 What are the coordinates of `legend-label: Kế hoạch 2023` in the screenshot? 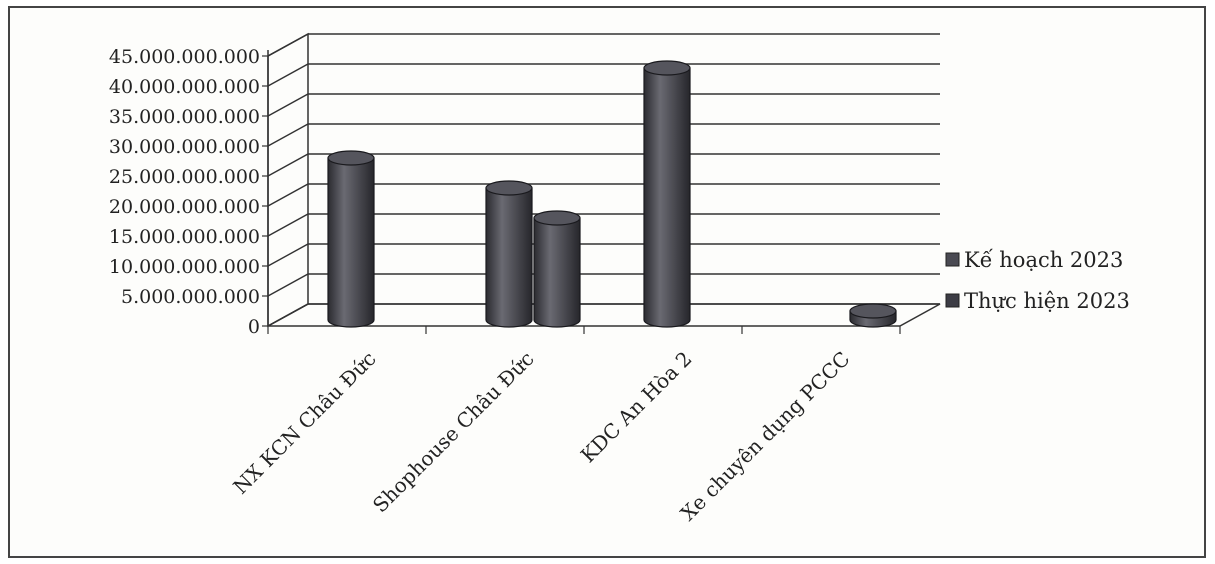 It's located at (1043, 260).